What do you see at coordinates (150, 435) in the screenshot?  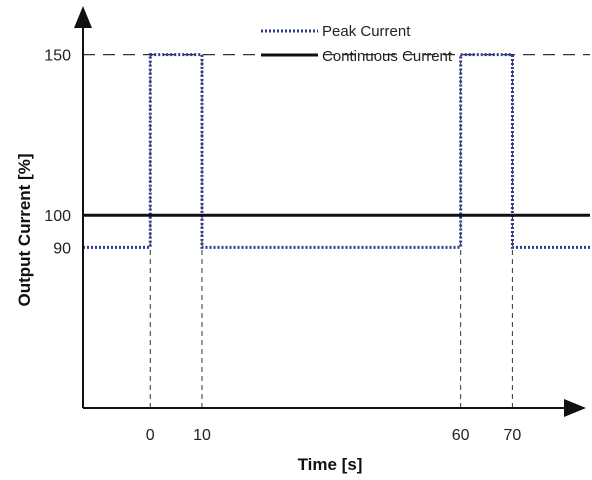 I see `x-tick-label: 0` at bounding box center [150, 435].